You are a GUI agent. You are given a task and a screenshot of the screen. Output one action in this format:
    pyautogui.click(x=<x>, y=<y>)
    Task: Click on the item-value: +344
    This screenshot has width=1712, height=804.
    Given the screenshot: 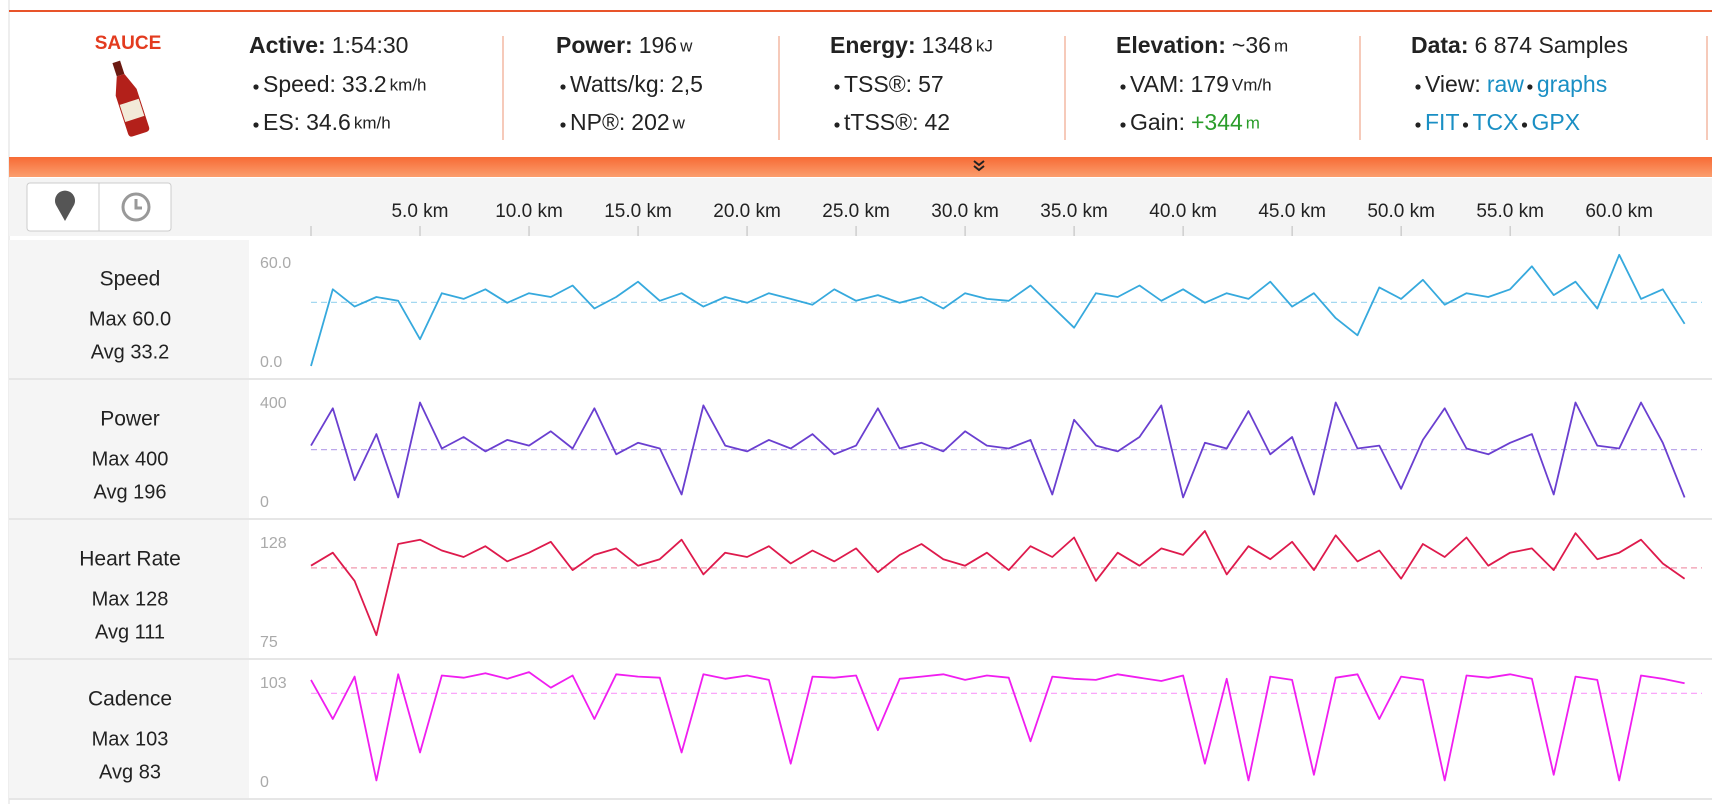 What is the action you would take?
    pyautogui.click(x=1217, y=122)
    